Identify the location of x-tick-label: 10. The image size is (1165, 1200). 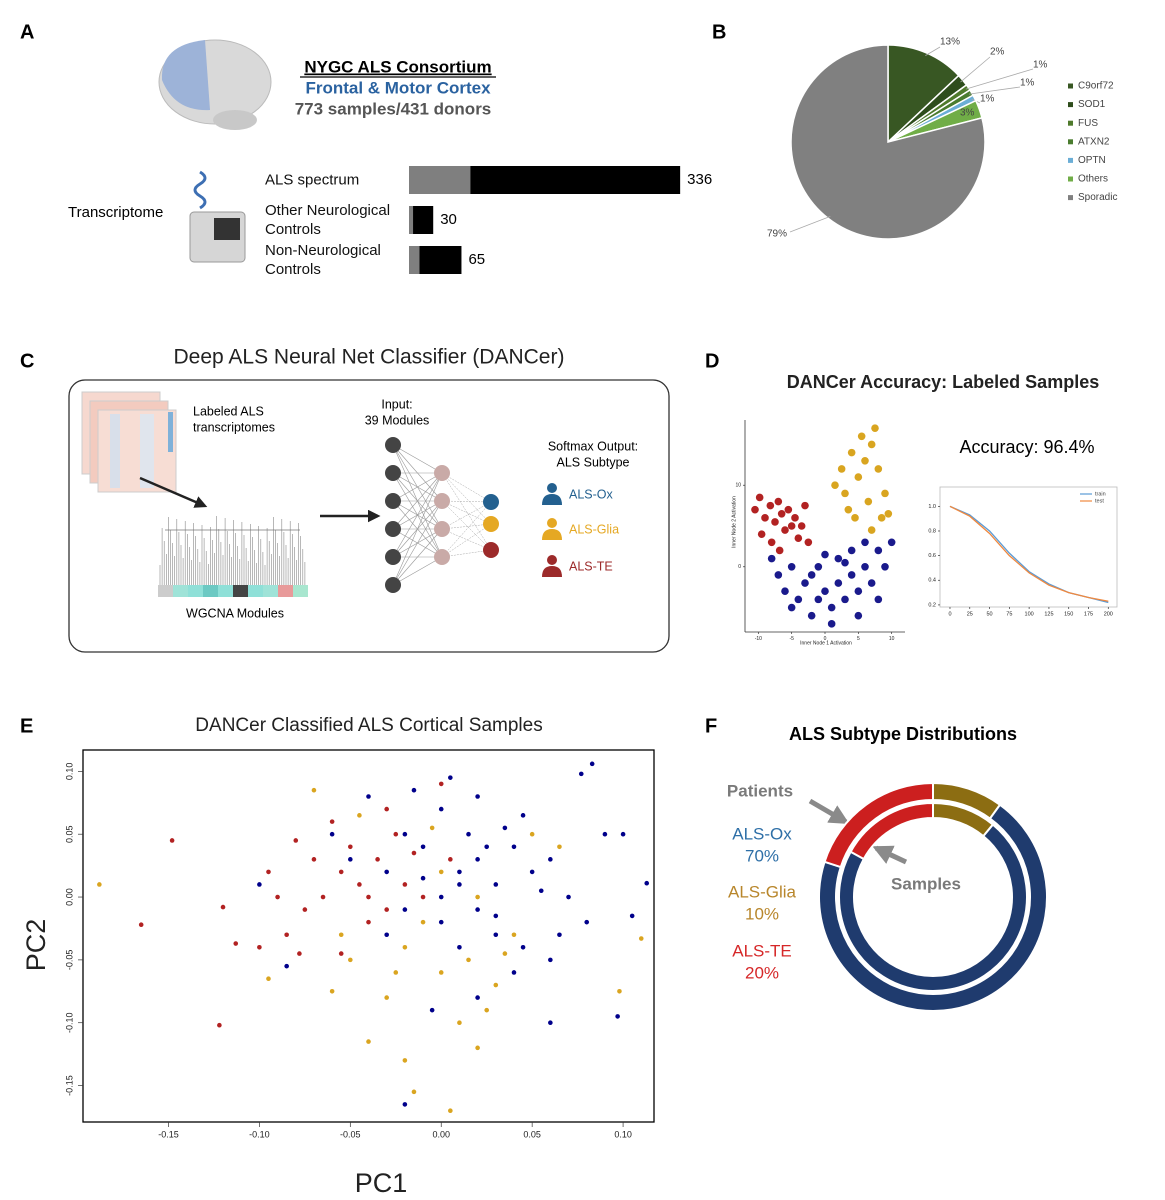
(892, 639).